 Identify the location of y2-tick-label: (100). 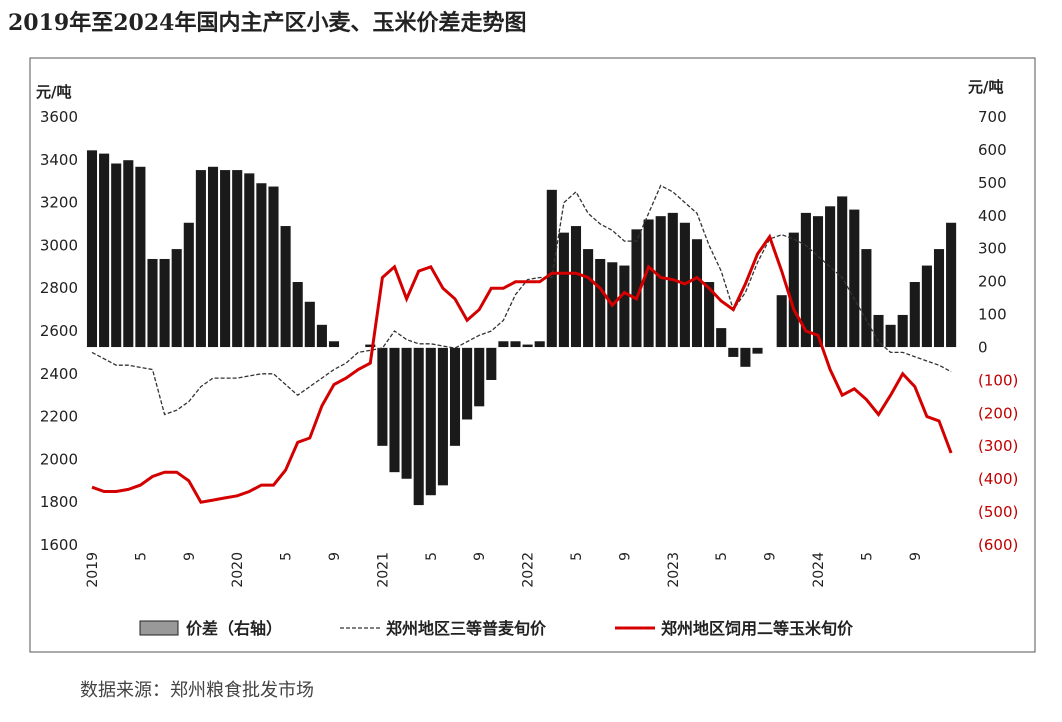
(998, 380).